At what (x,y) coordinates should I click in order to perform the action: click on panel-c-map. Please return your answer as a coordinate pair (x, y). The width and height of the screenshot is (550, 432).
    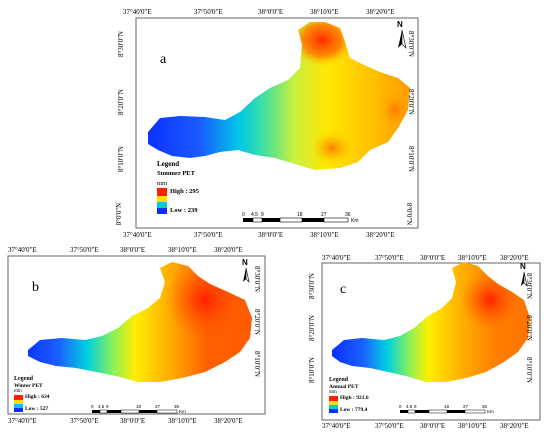
    Looking at the image, I should click on (431, 341).